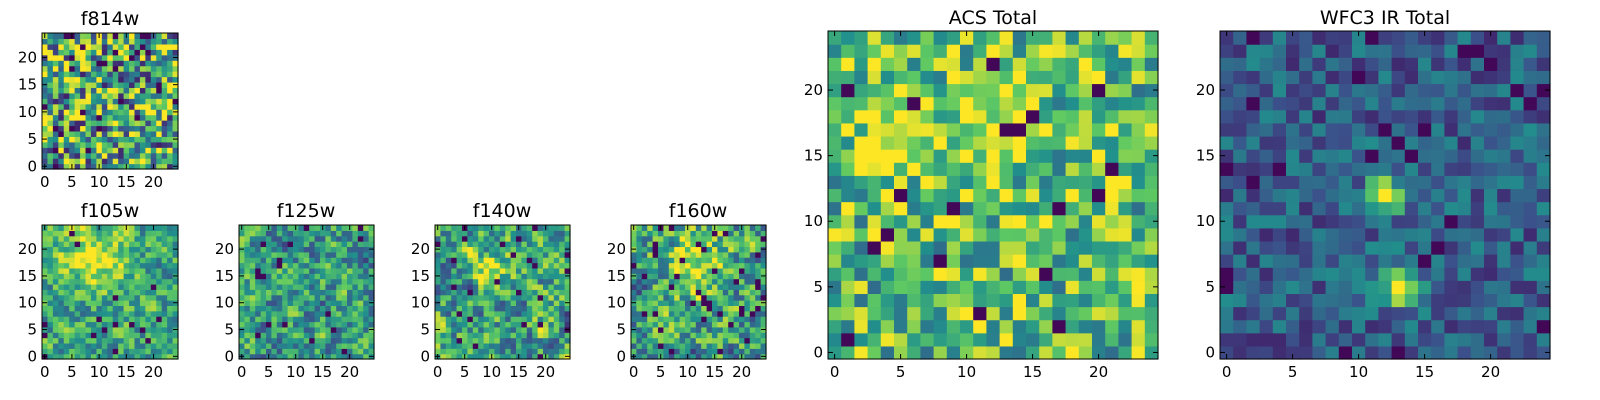 Image resolution: width=1600 pixels, height=400 pixels. I want to click on panel-title: f160w, so click(698, 211).